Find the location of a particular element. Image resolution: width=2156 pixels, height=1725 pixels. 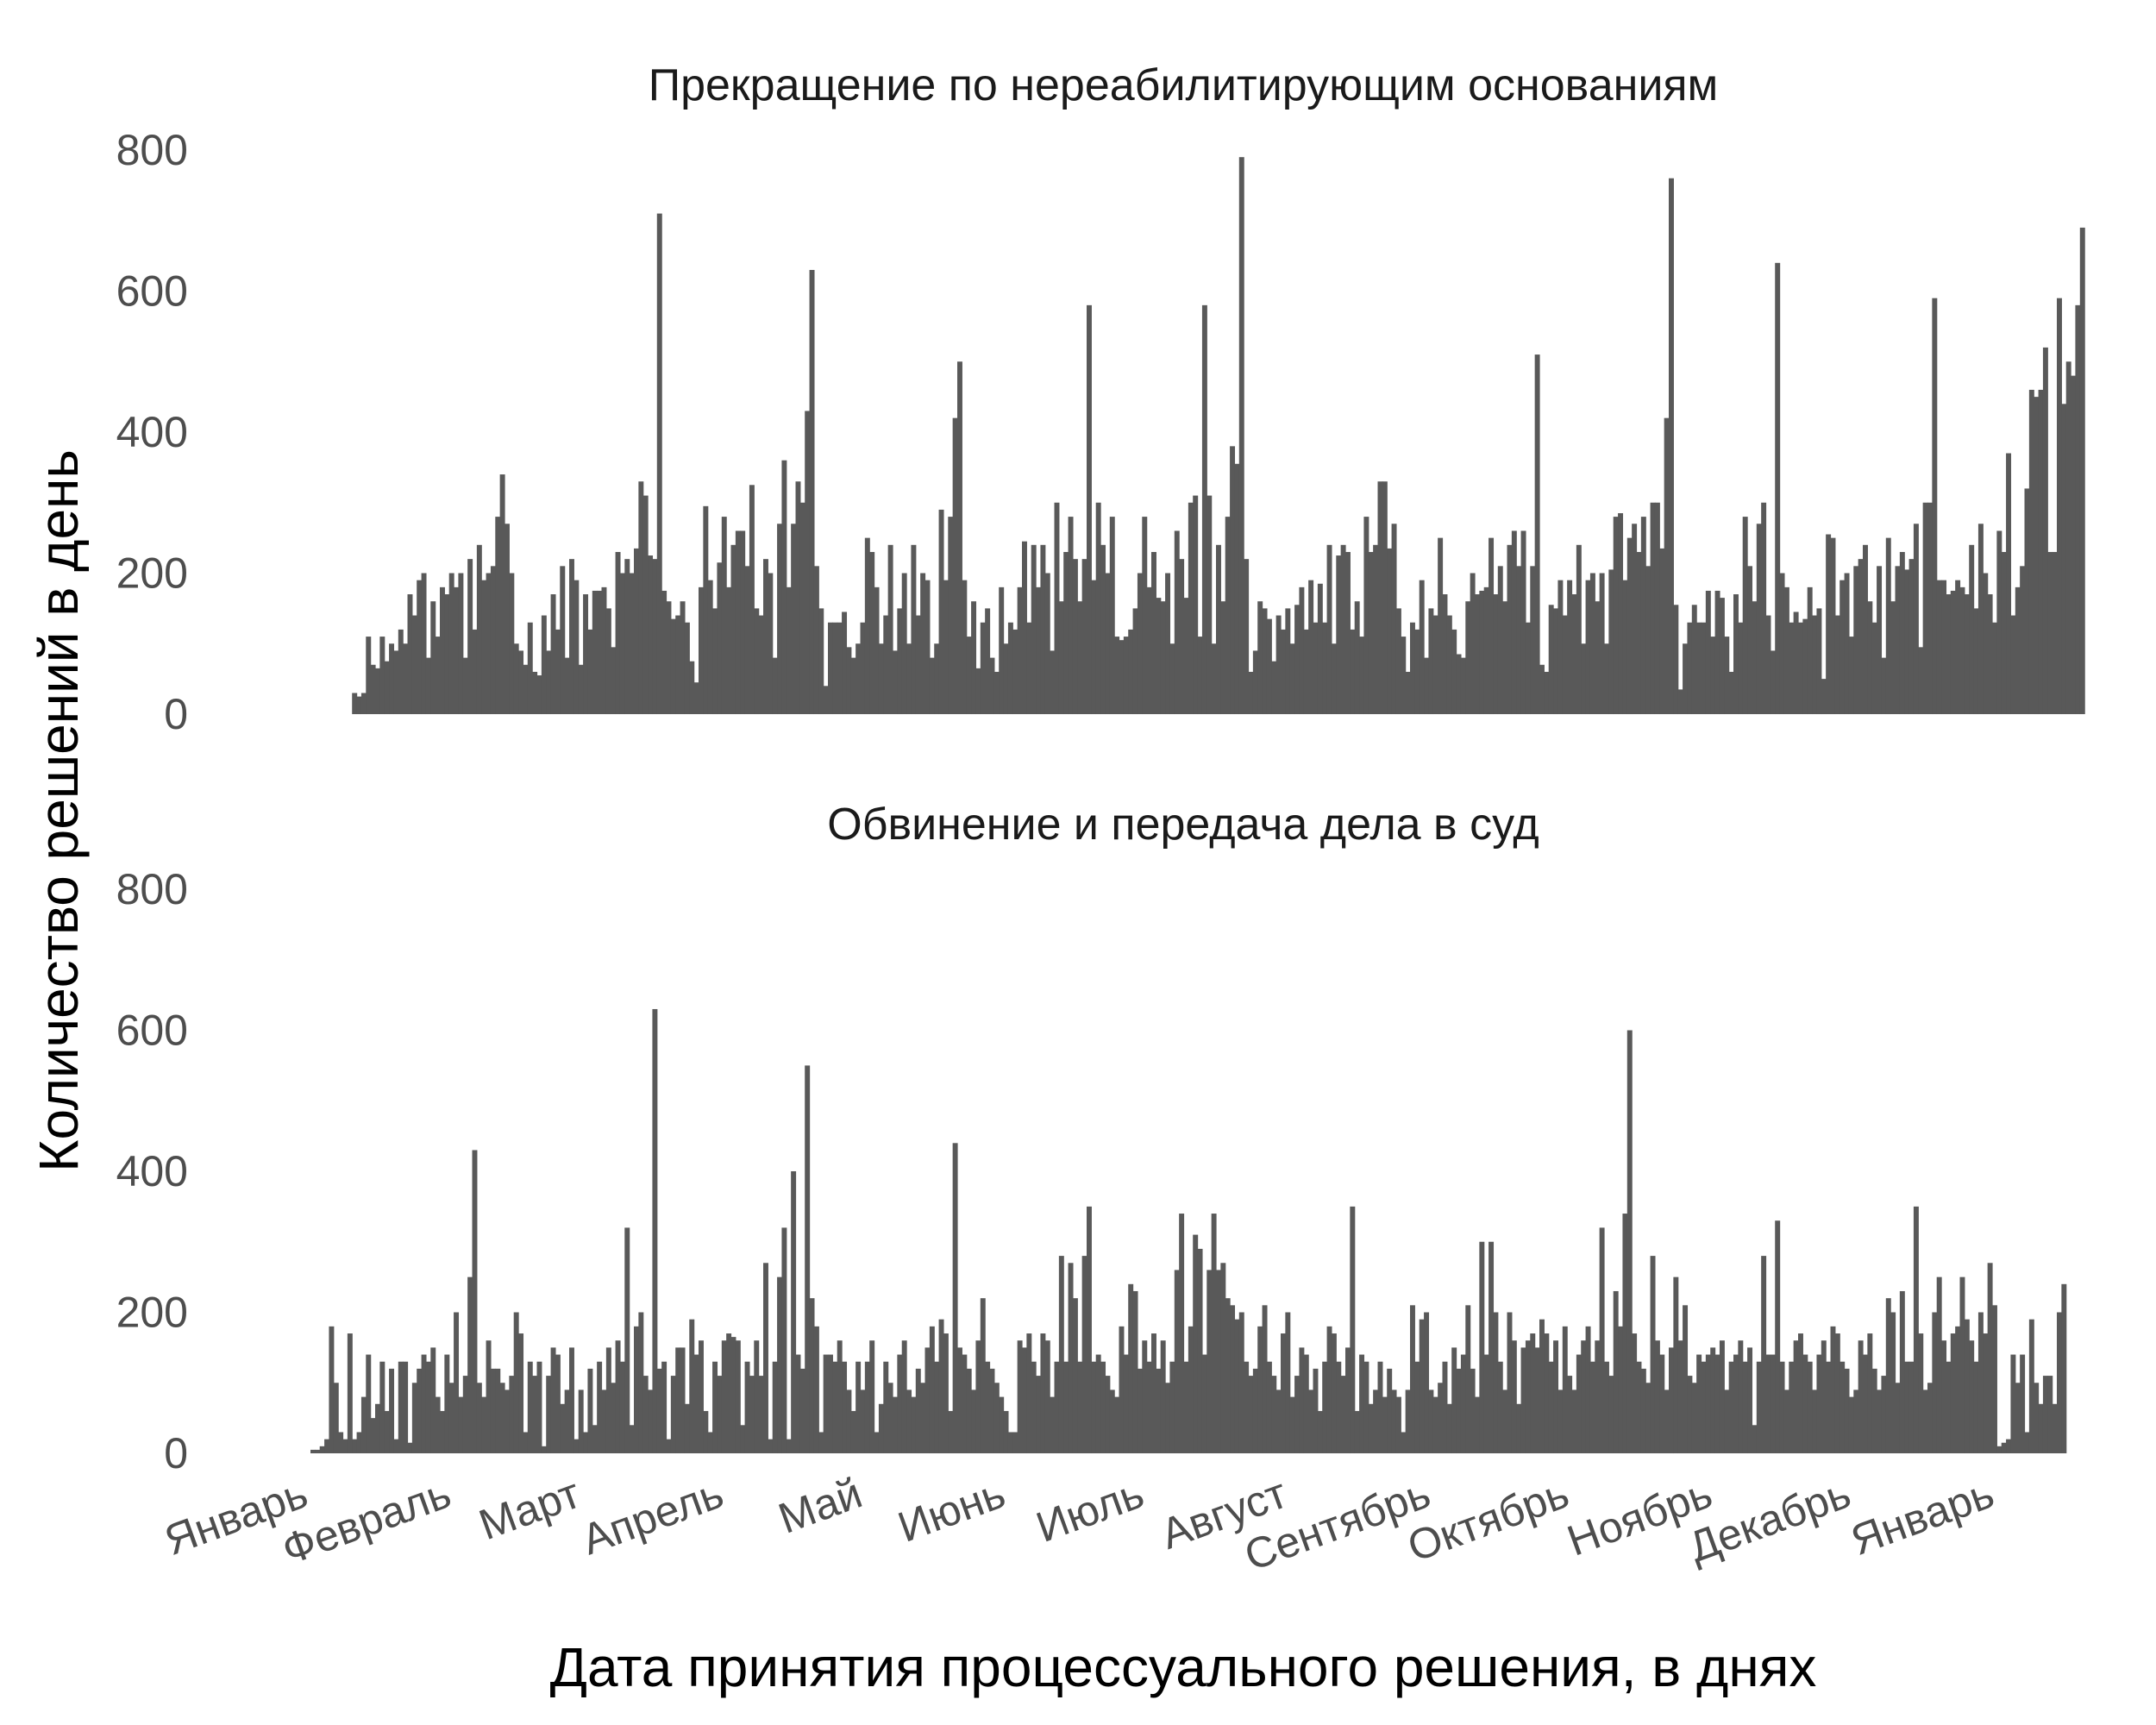

y-tick-label: 0 is located at coordinates (176, 1453).